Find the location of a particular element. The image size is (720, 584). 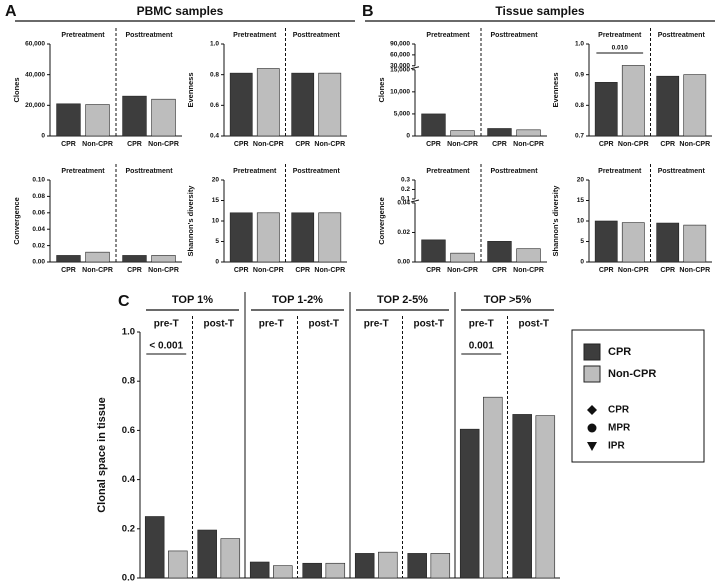

y-tick-label: 0.1 is located at coordinates (405, 199).